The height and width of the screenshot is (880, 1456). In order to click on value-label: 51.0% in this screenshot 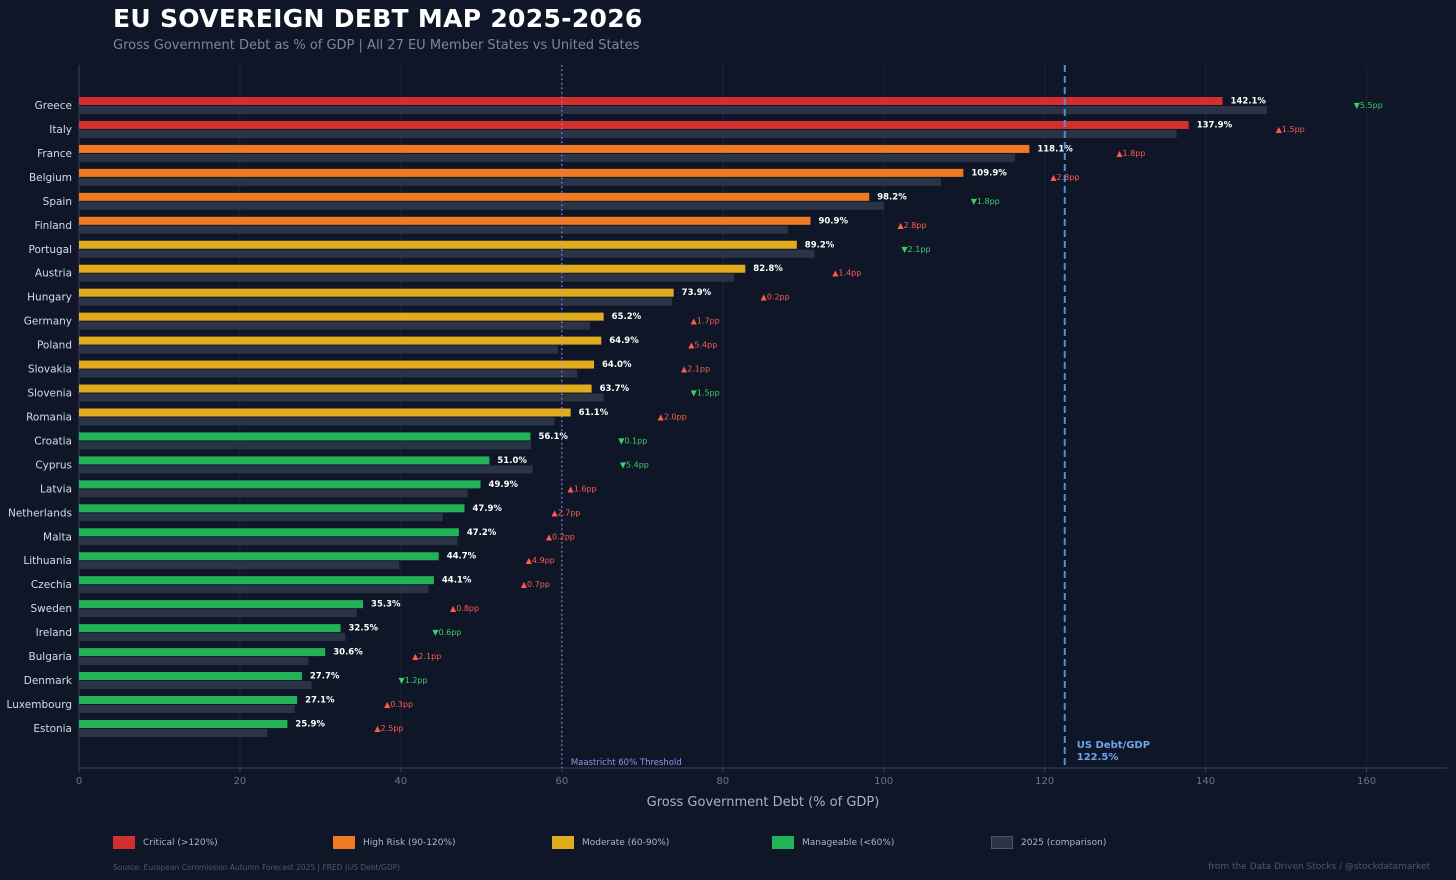, I will do `click(512, 461)`.